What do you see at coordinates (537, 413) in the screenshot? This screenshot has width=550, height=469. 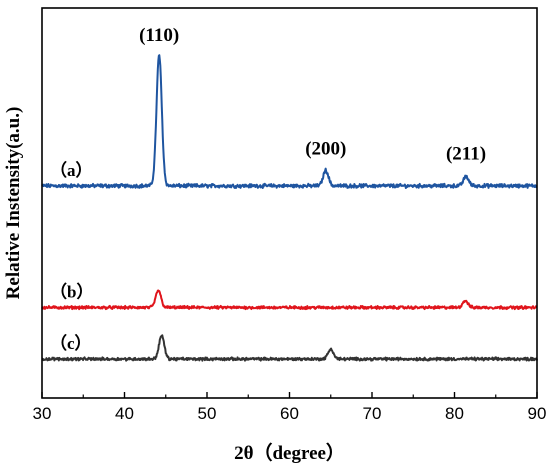 I see `x-tick-label: 90` at bounding box center [537, 413].